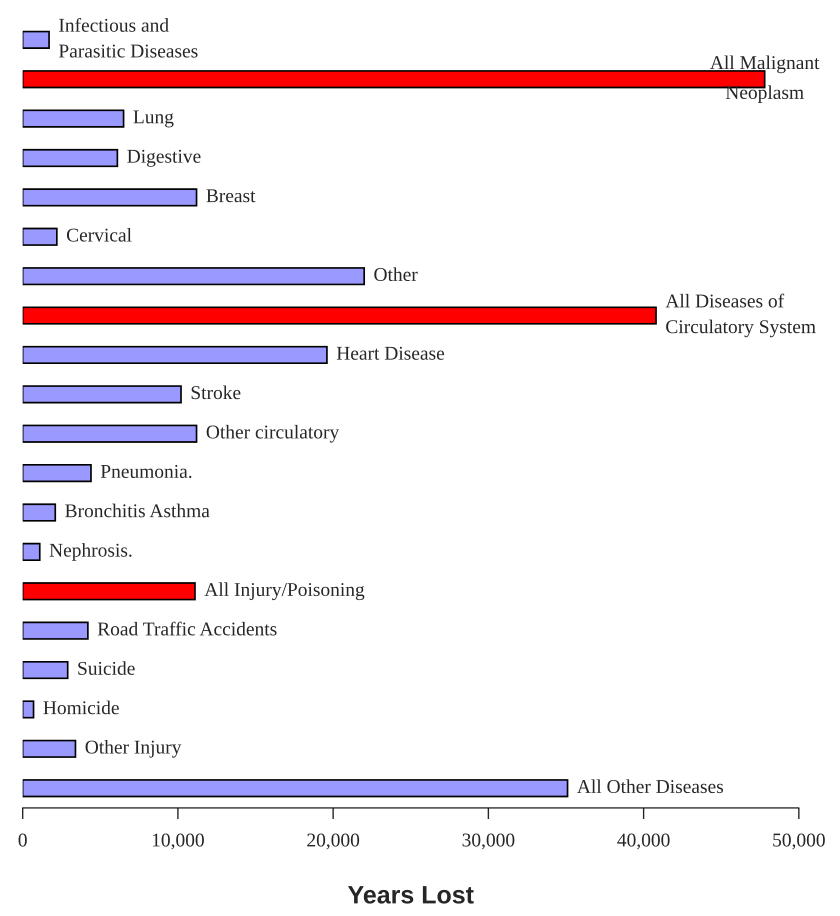 The height and width of the screenshot is (916, 840). What do you see at coordinates (128, 38) in the screenshot?
I see `y-tick-label: Infectious and Parasitic Diseases` at bounding box center [128, 38].